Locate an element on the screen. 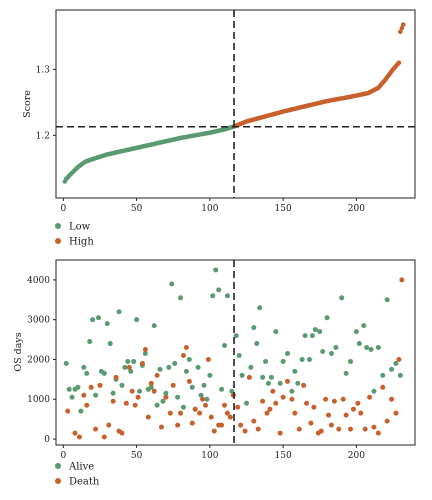  score-x-tick-label: 150 is located at coordinates (283, 209).